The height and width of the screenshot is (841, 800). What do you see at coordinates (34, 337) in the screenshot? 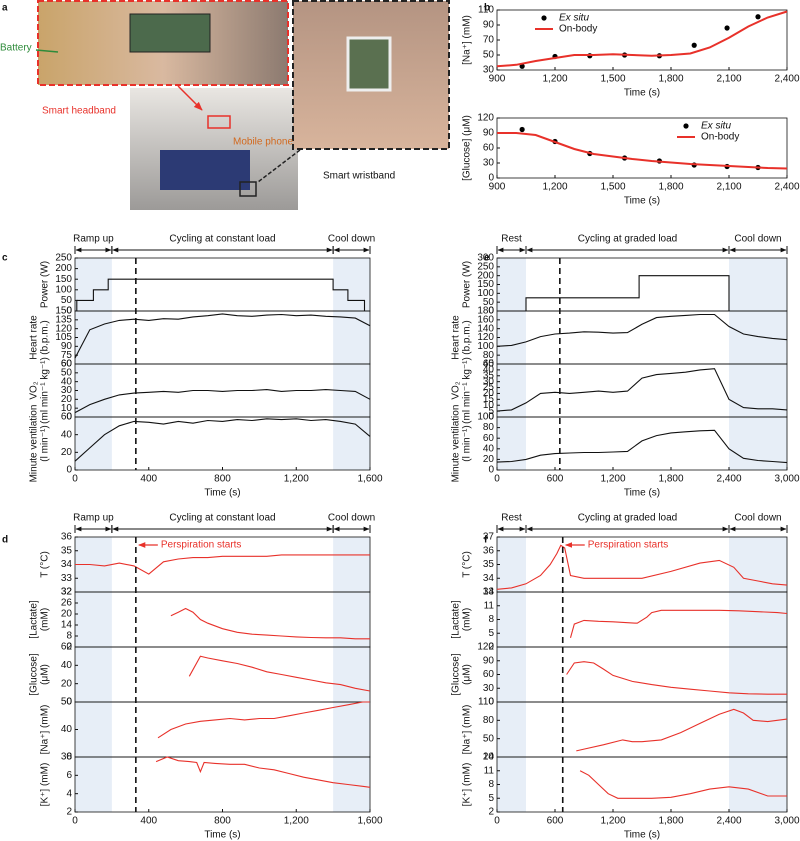
I see `y-axis-label: Heart rate` at bounding box center [34, 337].